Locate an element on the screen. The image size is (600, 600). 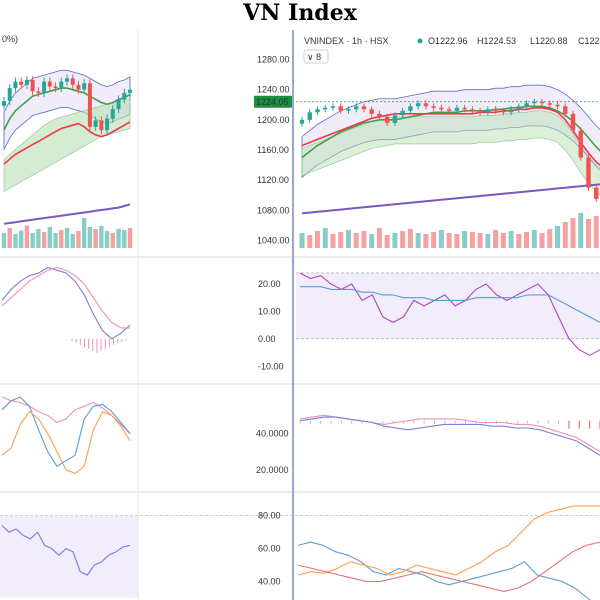
open-label: O1222.96 is located at coordinates (448, 41).